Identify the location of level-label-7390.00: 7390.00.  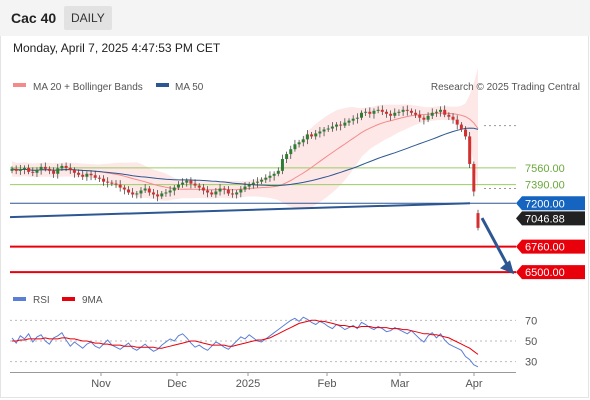
(545, 186).